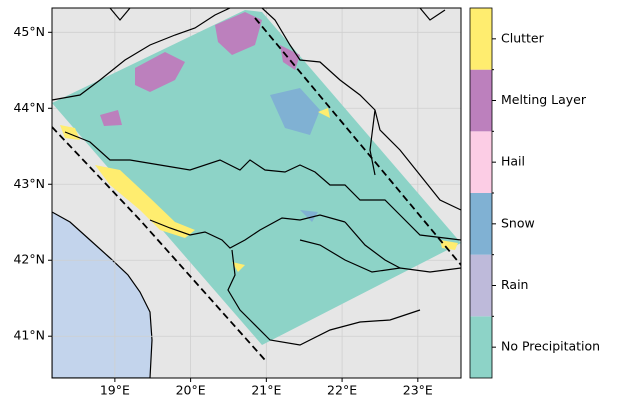  I want to click on colorbar-label: Rain, so click(514, 284).